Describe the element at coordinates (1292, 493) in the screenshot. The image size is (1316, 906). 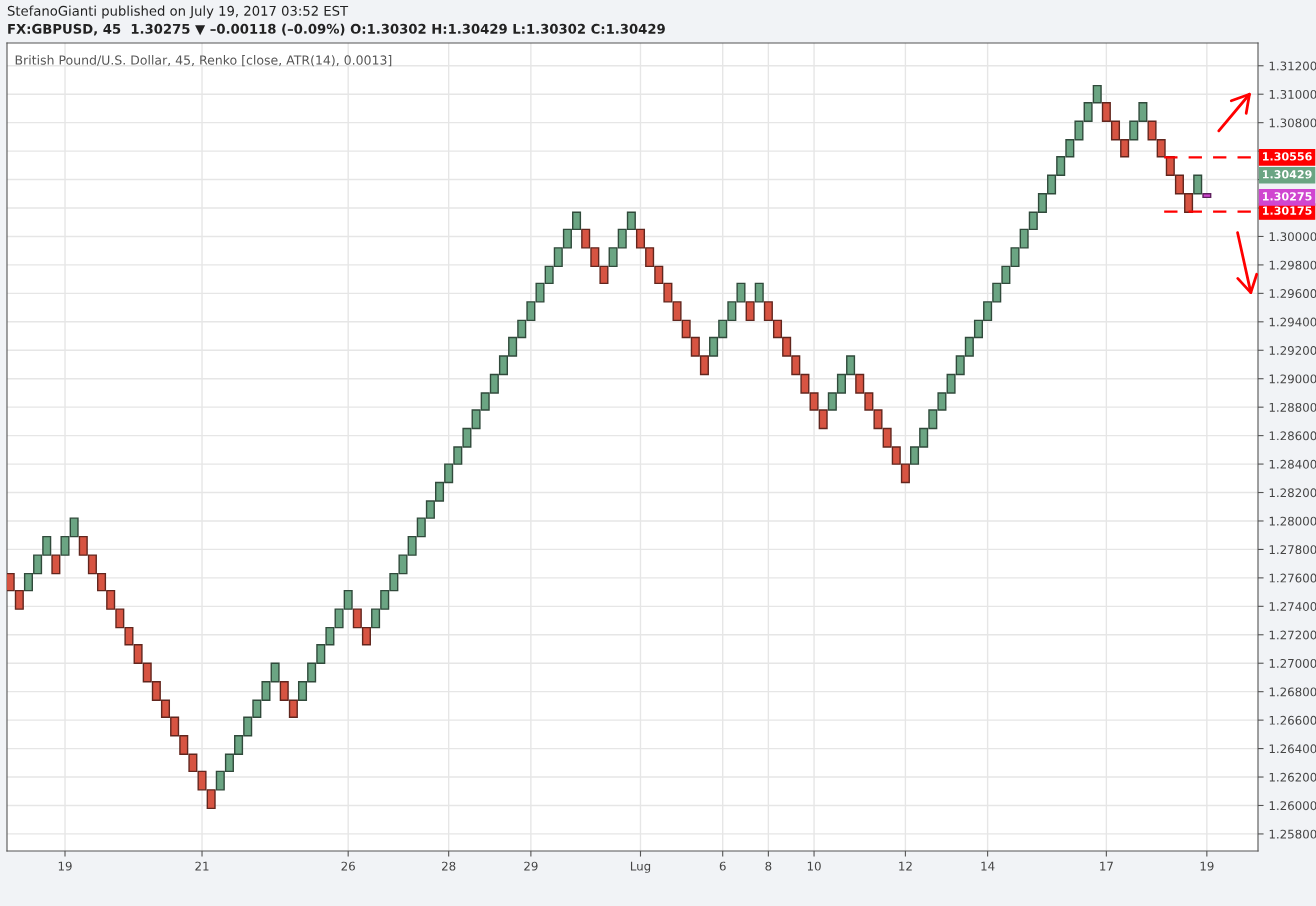
I see `y-tick-label: 1.28200` at that location.